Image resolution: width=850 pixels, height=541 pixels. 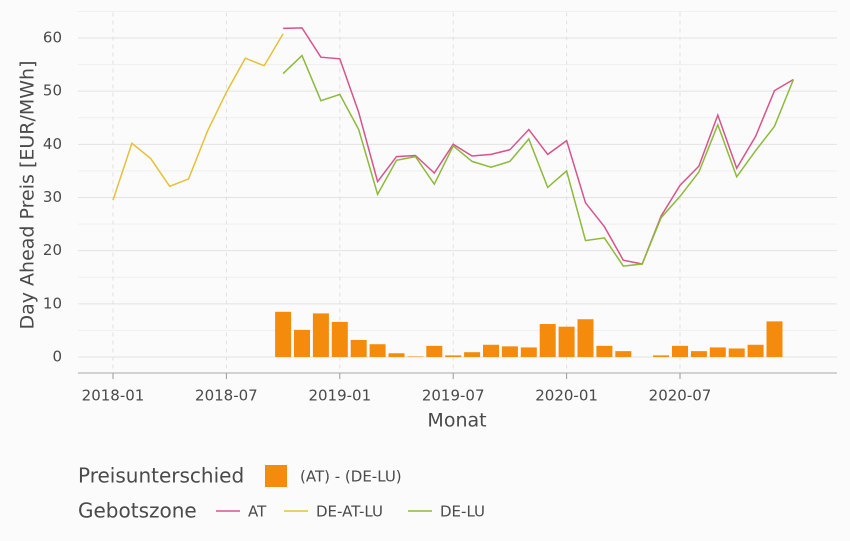 What do you see at coordinates (276, 476) in the screenshot?
I see `legend-swatch` at bounding box center [276, 476].